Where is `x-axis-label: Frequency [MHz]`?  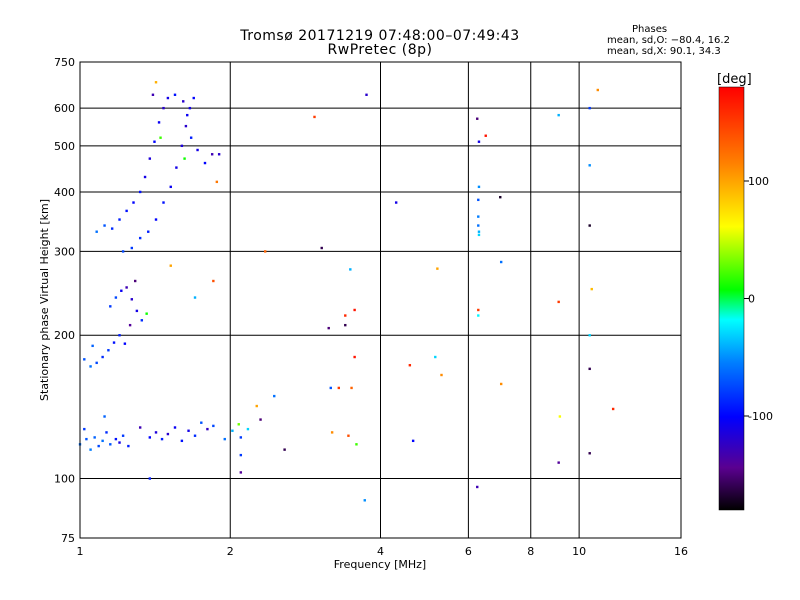
x-axis-label: Frequency [MHz] is located at coordinates (380, 564).